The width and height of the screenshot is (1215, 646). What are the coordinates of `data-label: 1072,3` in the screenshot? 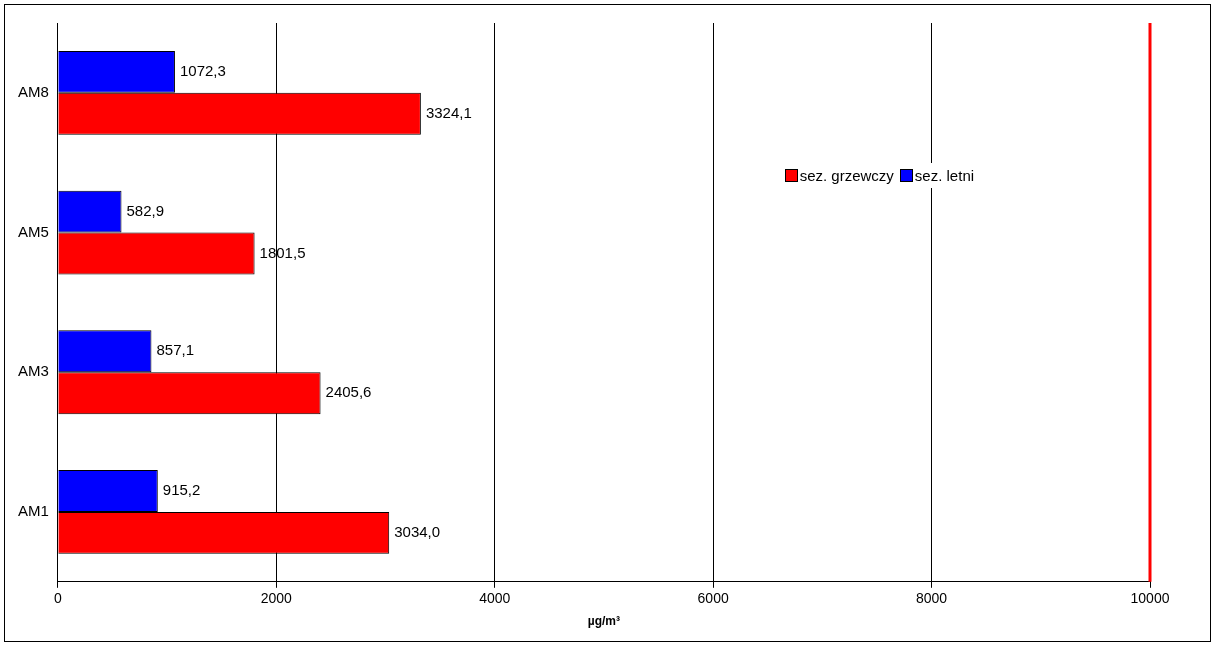 It's located at (202, 71).